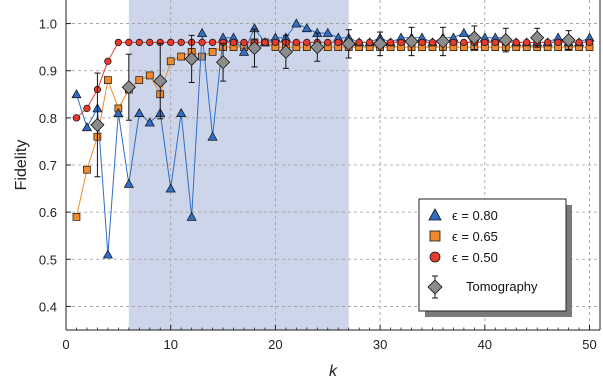 The image size is (603, 386). Describe the element at coordinates (380, 344) in the screenshot. I see `x-tick-label: 30` at that location.